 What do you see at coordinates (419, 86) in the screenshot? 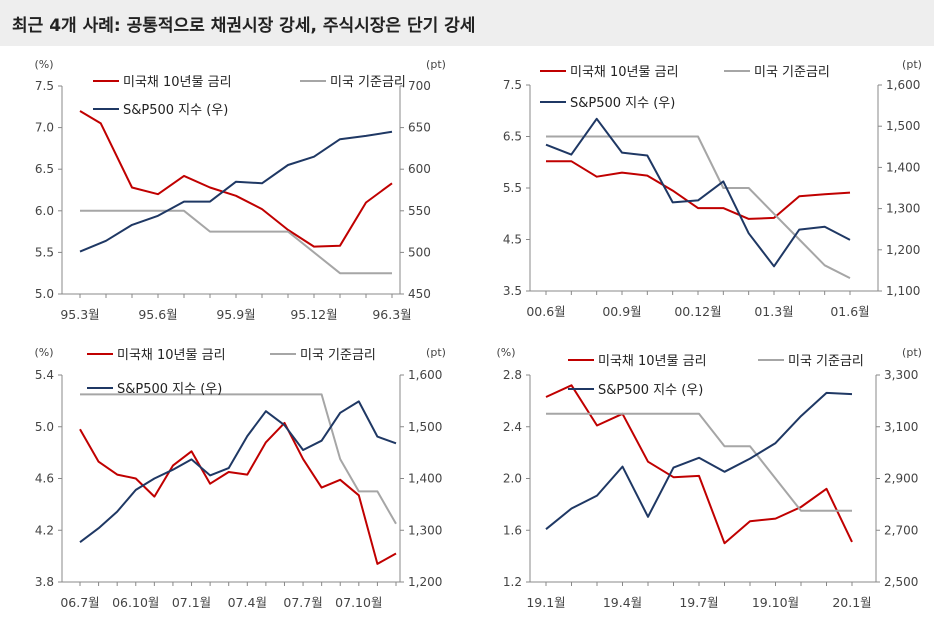
I see `right-axis-tick-label: 700` at bounding box center [419, 86].